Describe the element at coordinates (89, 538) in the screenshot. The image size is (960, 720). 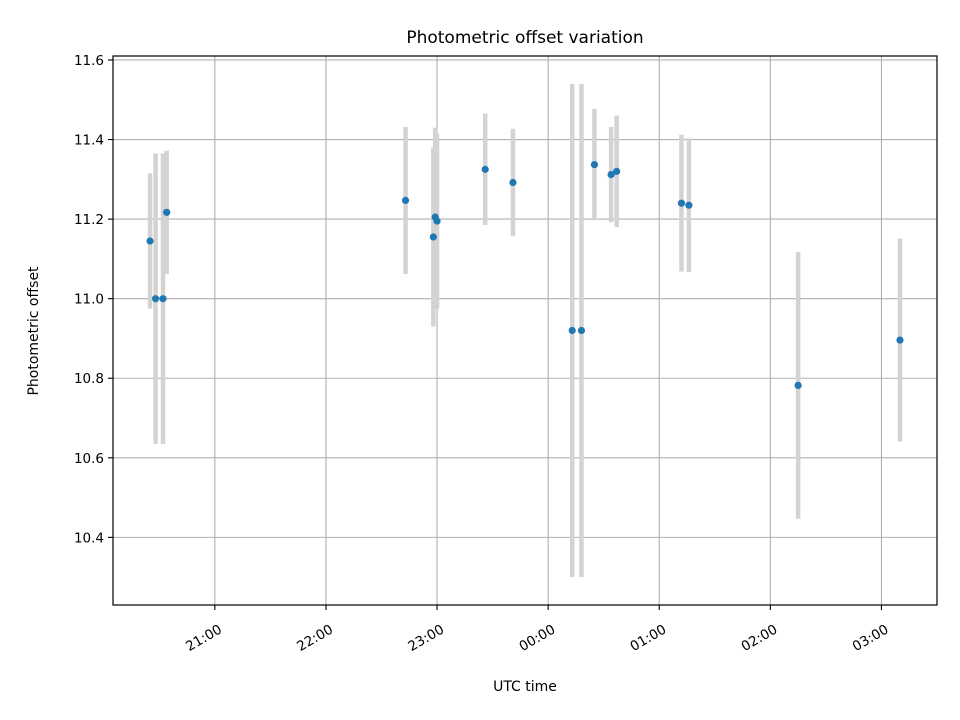
I see `y-tick-label: 10.4` at that location.